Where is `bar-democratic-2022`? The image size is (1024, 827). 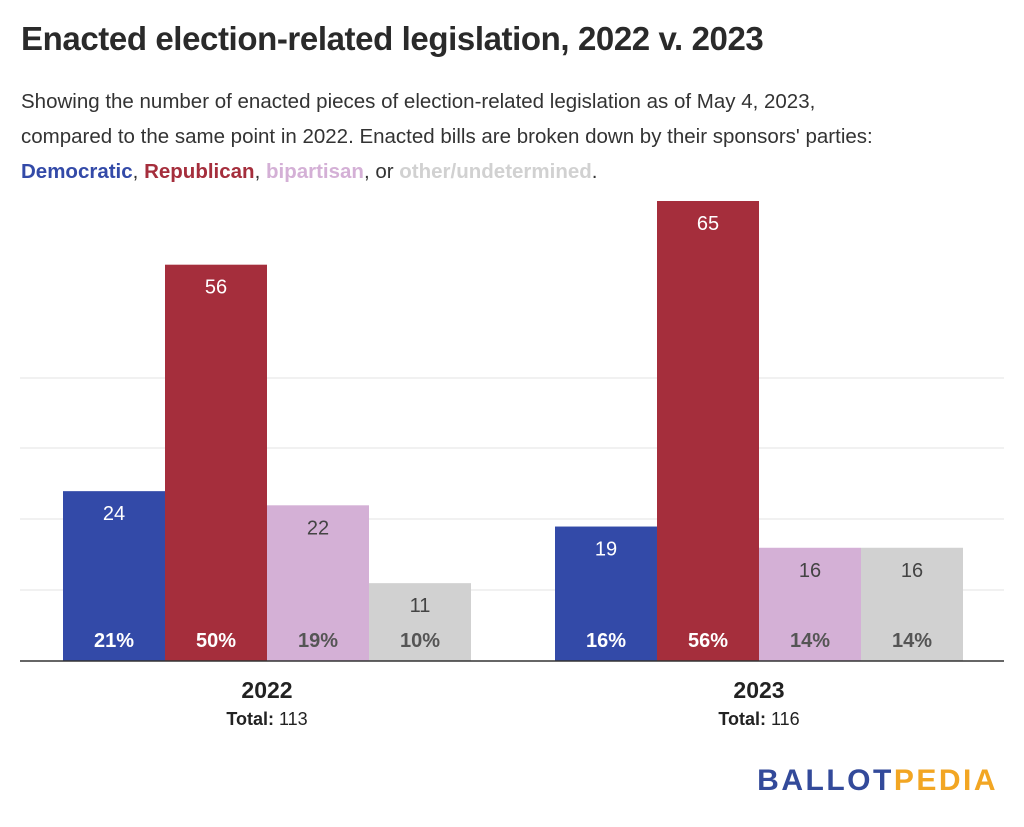 bar-democratic-2022 is located at coordinates (114, 576).